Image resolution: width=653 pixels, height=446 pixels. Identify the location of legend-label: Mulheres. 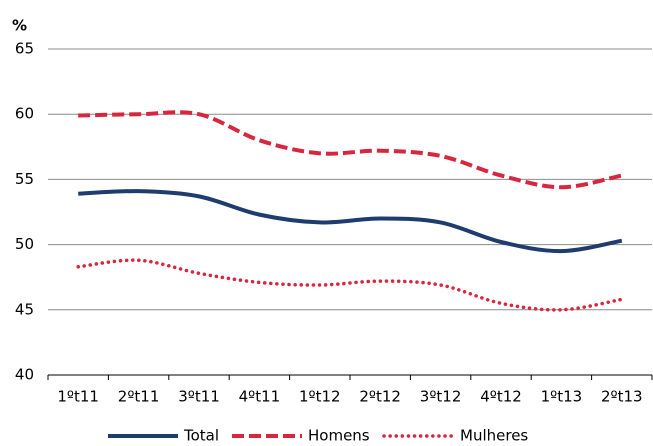
(494, 436).